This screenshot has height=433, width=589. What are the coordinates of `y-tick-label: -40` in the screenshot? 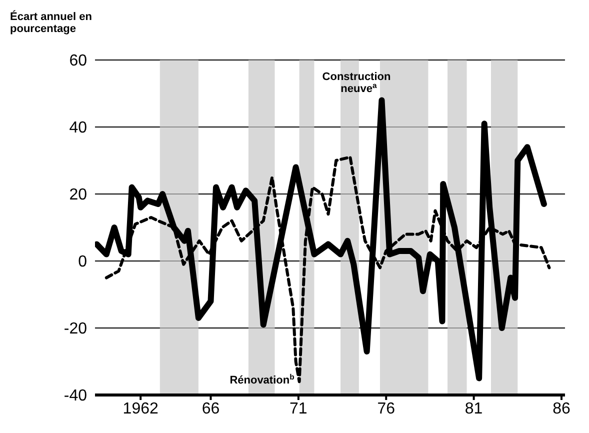 It's located at (76, 396).